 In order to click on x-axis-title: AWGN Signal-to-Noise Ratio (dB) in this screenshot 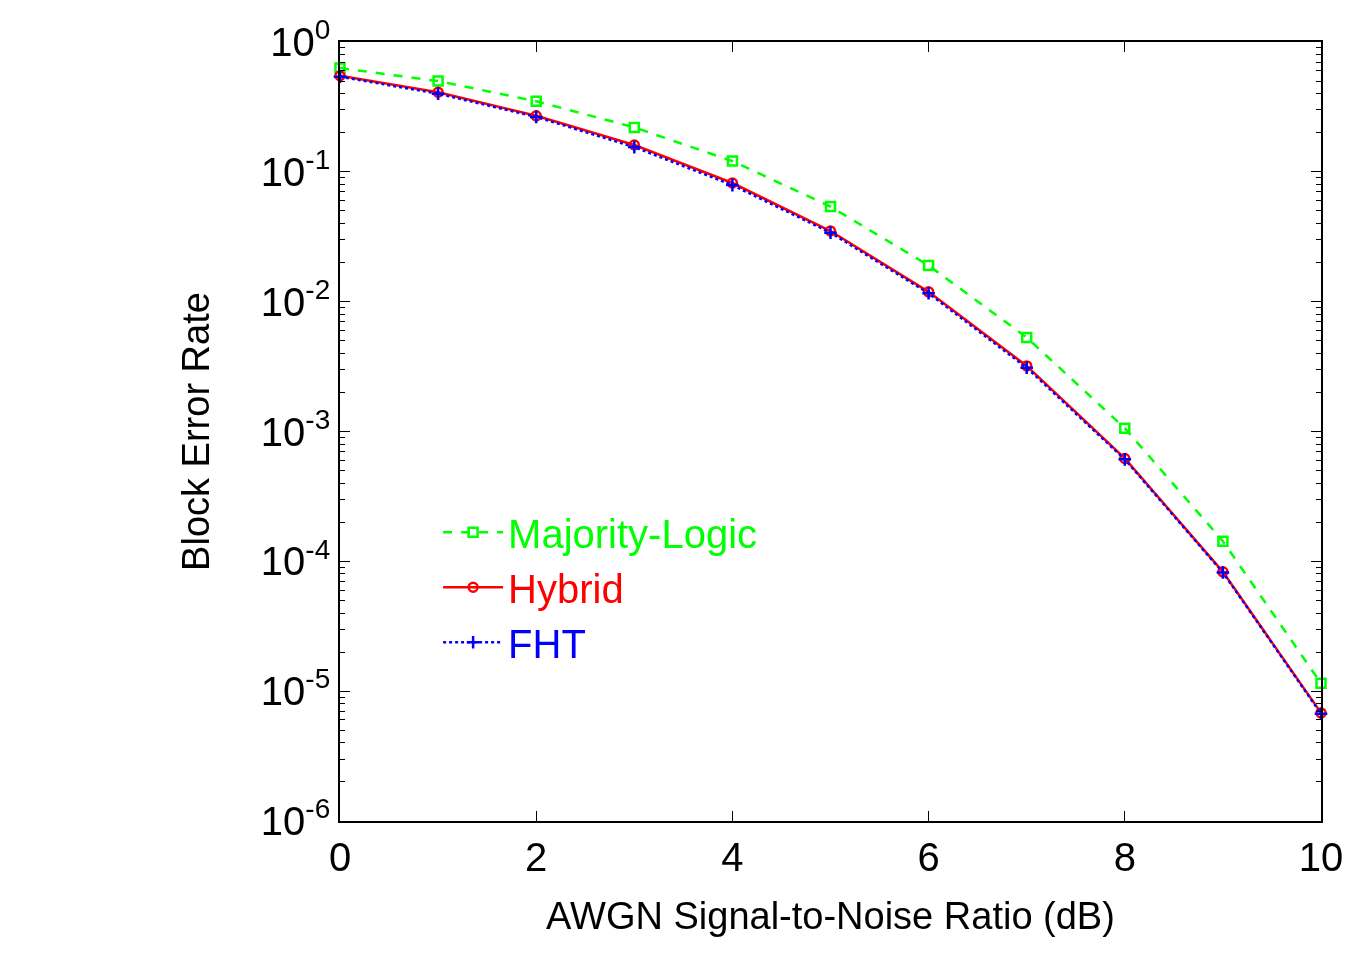, I will do `click(830, 916)`.